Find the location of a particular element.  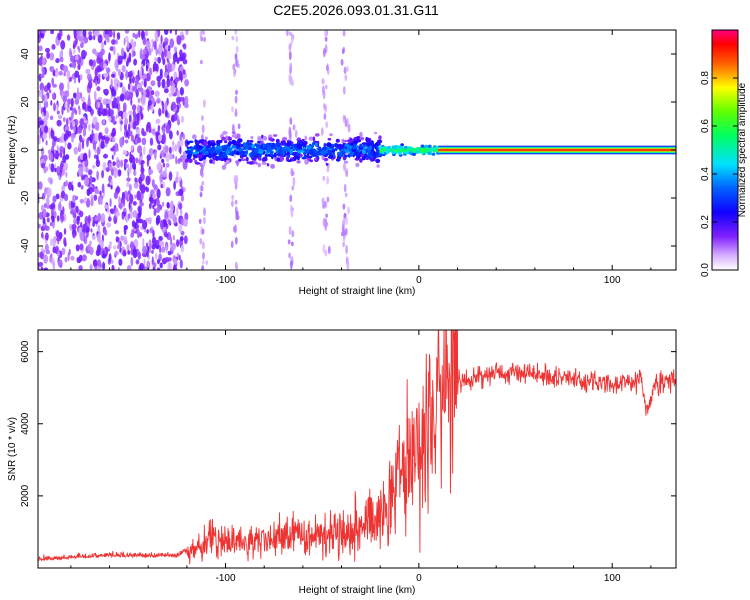

heatmap-ytick-label: -40 is located at coordinates (25, 245).